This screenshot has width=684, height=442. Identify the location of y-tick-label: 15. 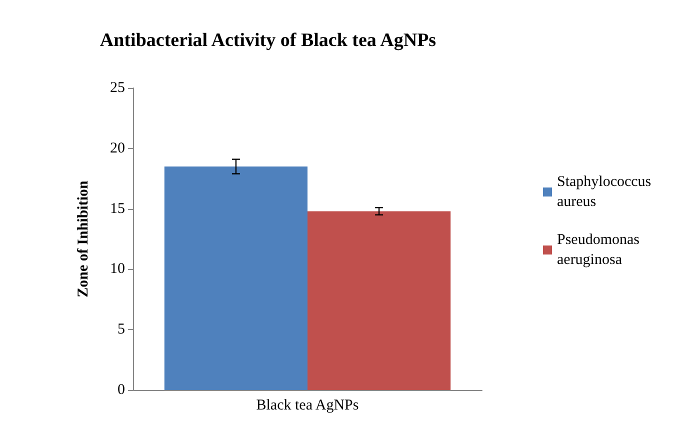
(117, 208).